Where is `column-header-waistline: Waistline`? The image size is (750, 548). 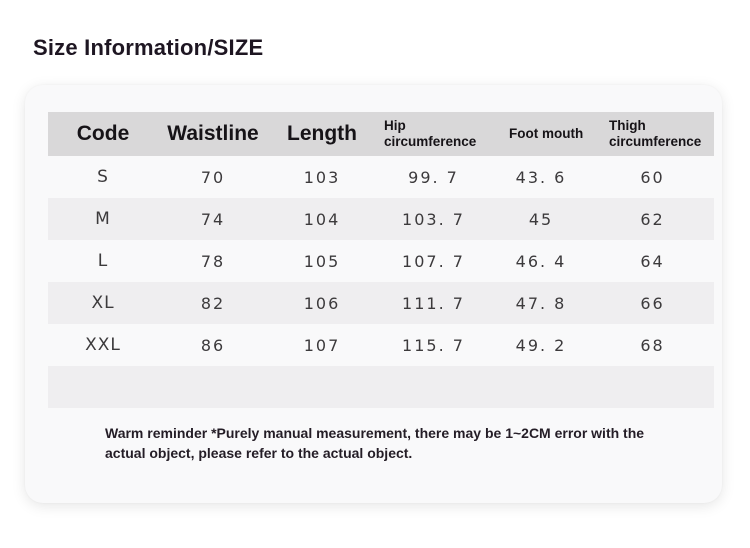 column-header-waistline: Waistline is located at coordinates (213, 133).